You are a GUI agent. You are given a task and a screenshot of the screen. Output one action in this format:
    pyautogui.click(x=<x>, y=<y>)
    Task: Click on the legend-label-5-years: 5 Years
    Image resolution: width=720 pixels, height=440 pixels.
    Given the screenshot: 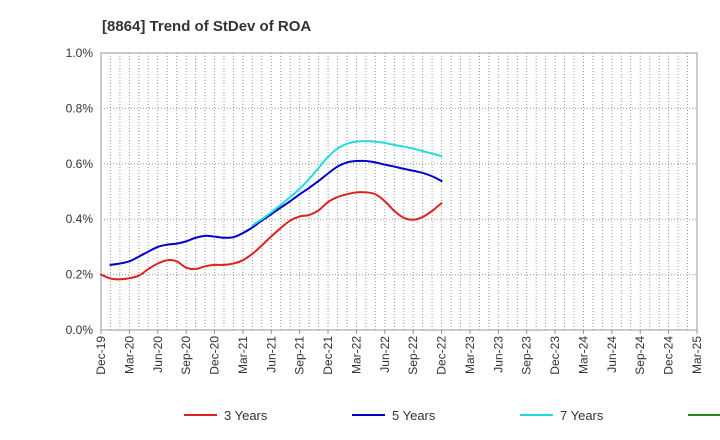 What is the action you would take?
    pyautogui.click(x=414, y=415)
    